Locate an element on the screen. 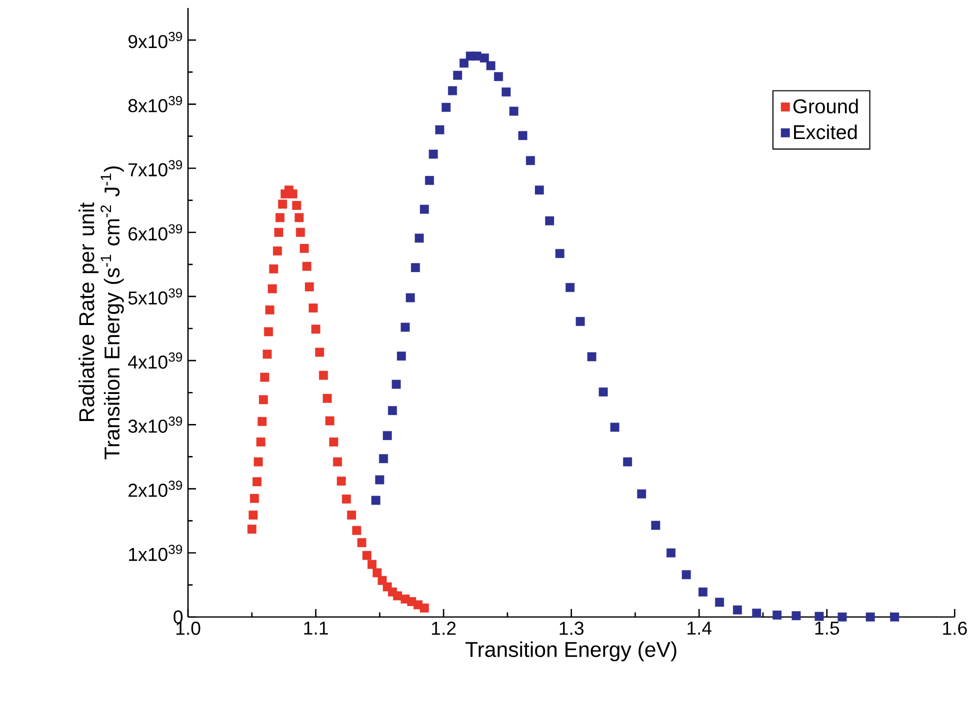 The image size is (972, 707). y-tick-label: 1x10$^{39}$ is located at coordinates (155, 553).